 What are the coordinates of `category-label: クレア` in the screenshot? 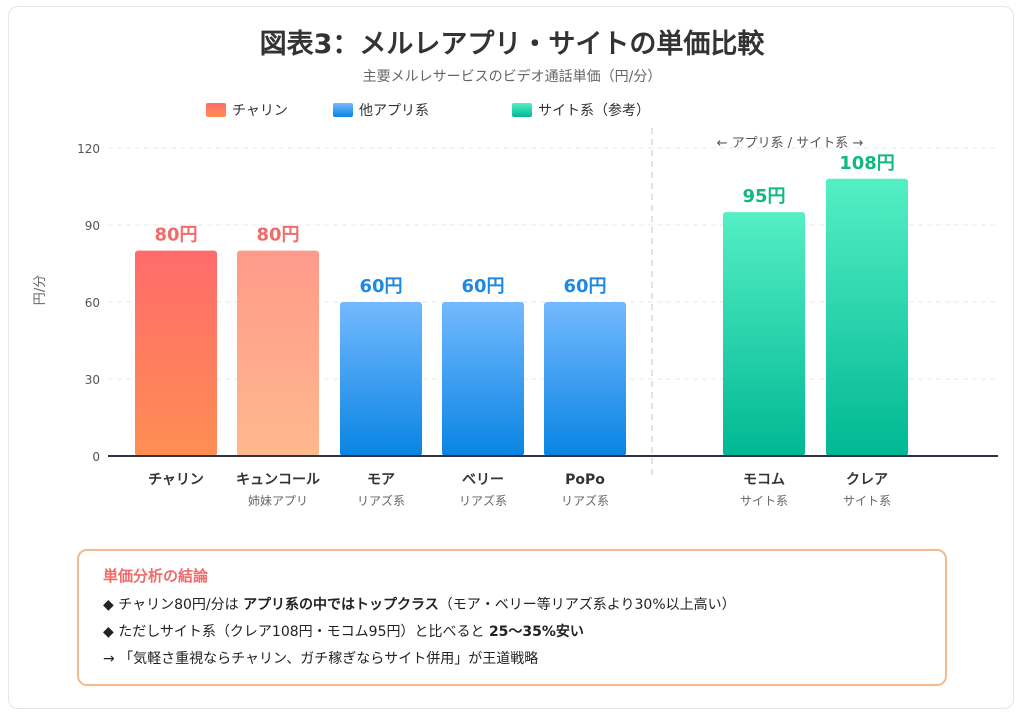 It's located at (867, 480).